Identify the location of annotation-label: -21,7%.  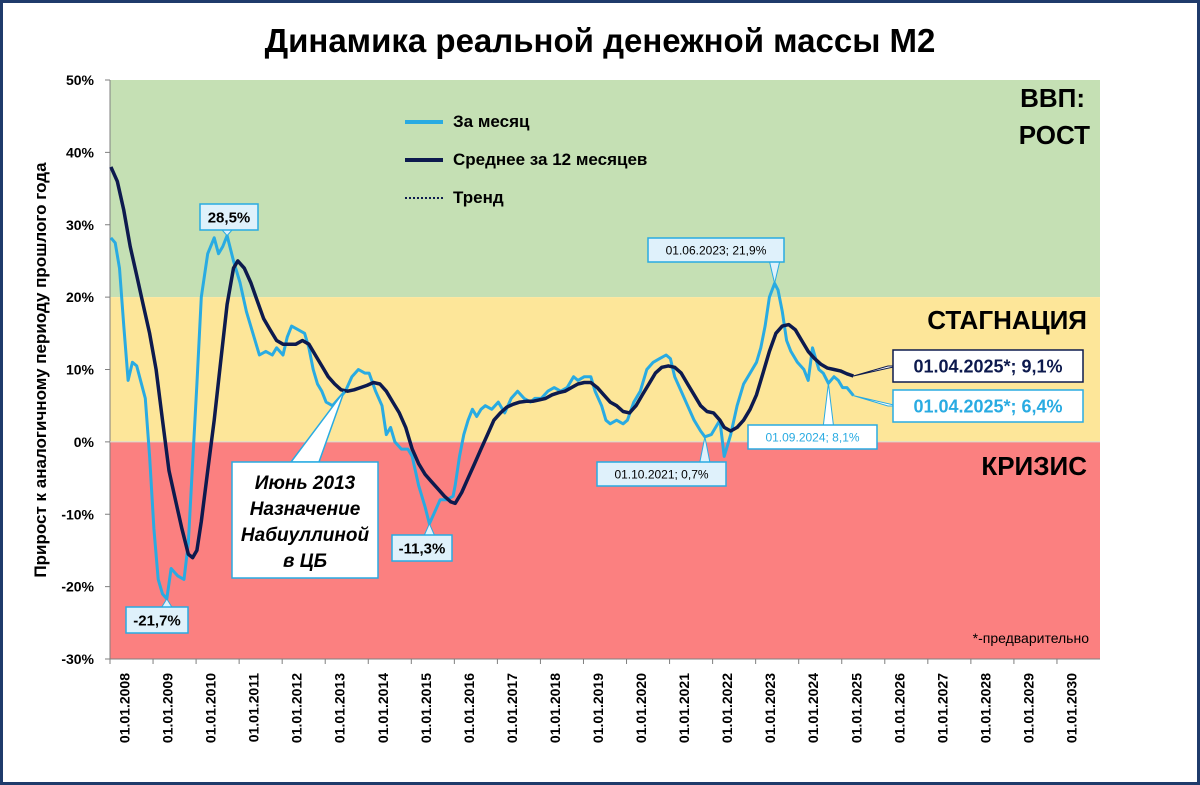
(157, 620).